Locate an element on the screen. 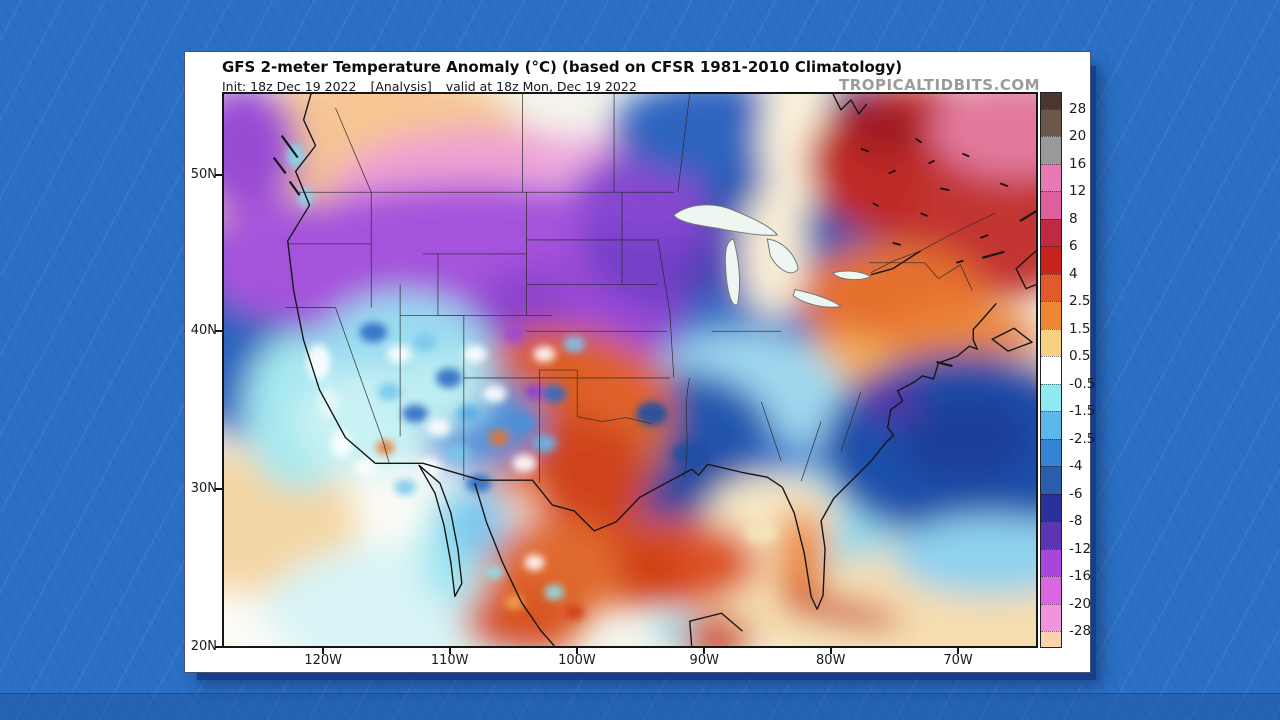 This screenshot has width=1280, height=720. lat-tick-label: 50N is located at coordinates (203, 174).